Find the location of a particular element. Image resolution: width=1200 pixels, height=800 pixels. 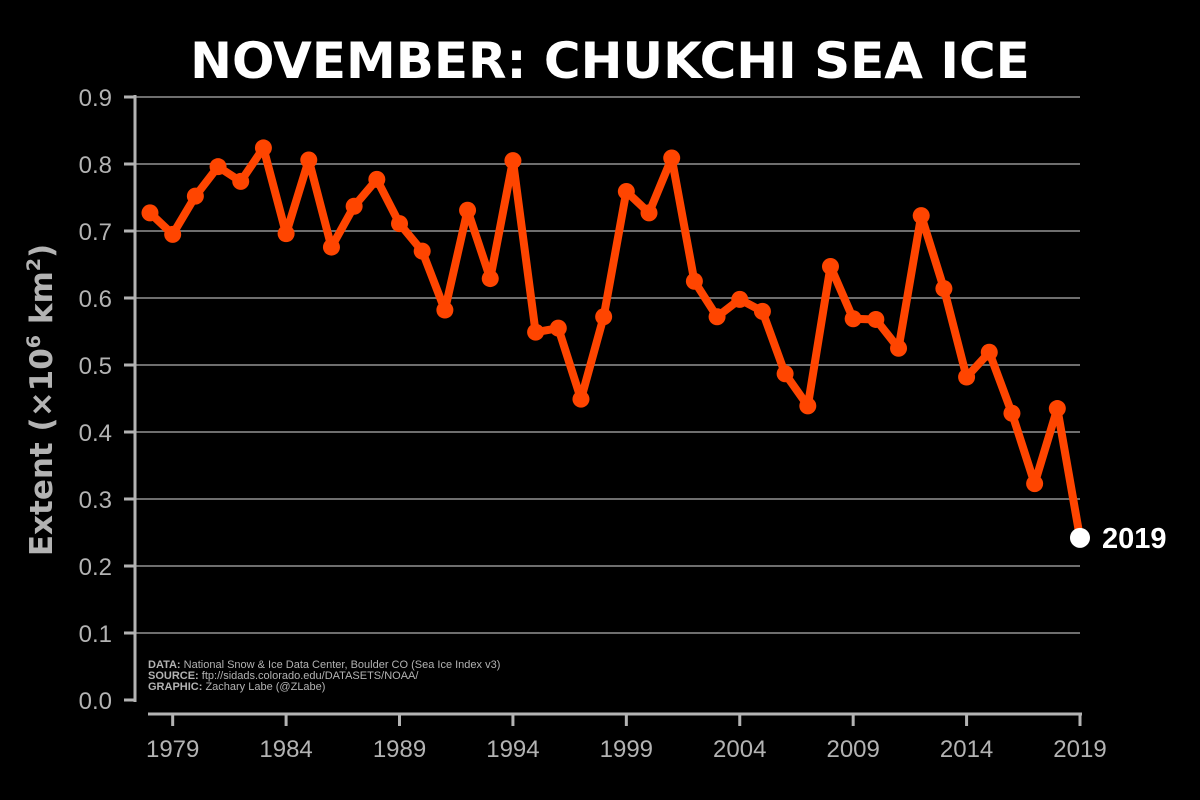

y-tick-label-0.9: 0.9 is located at coordinates (95, 98).